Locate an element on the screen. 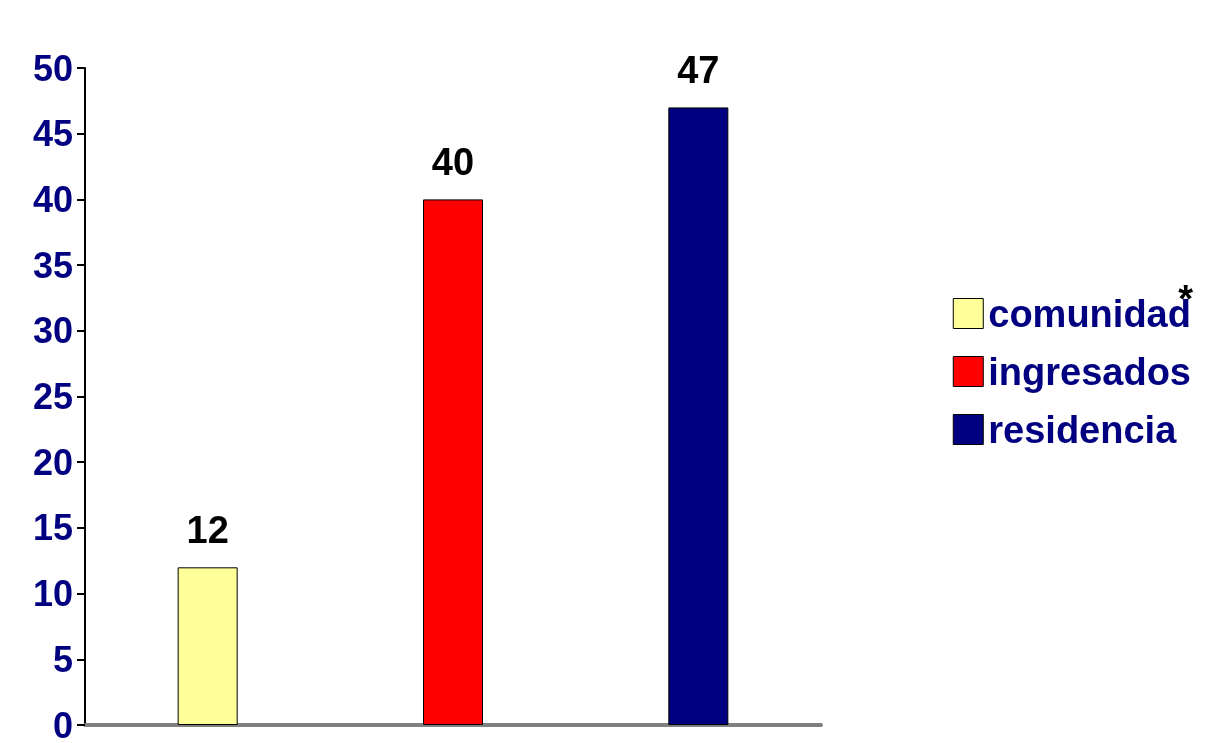 Image resolution: width=1211 pixels, height=743 pixels. y-tick-label: 40 is located at coordinates (52, 199).